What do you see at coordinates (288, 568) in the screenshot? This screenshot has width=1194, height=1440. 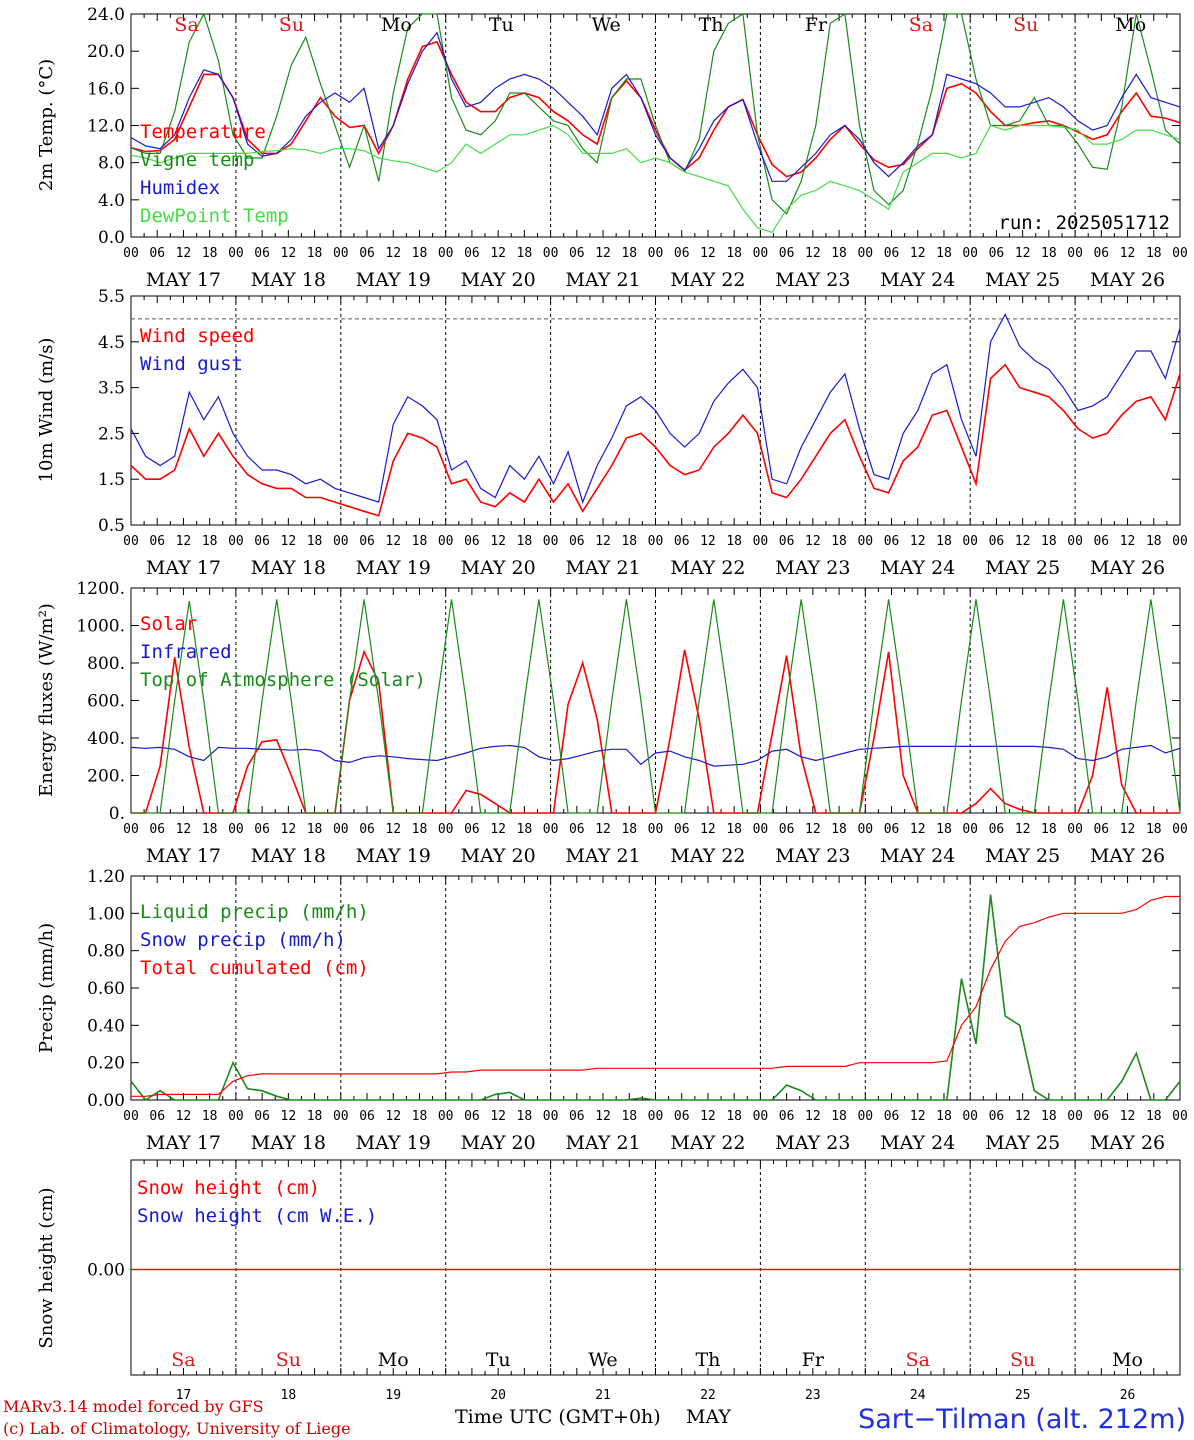 I see `date-label: MAY 18` at bounding box center [288, 568].